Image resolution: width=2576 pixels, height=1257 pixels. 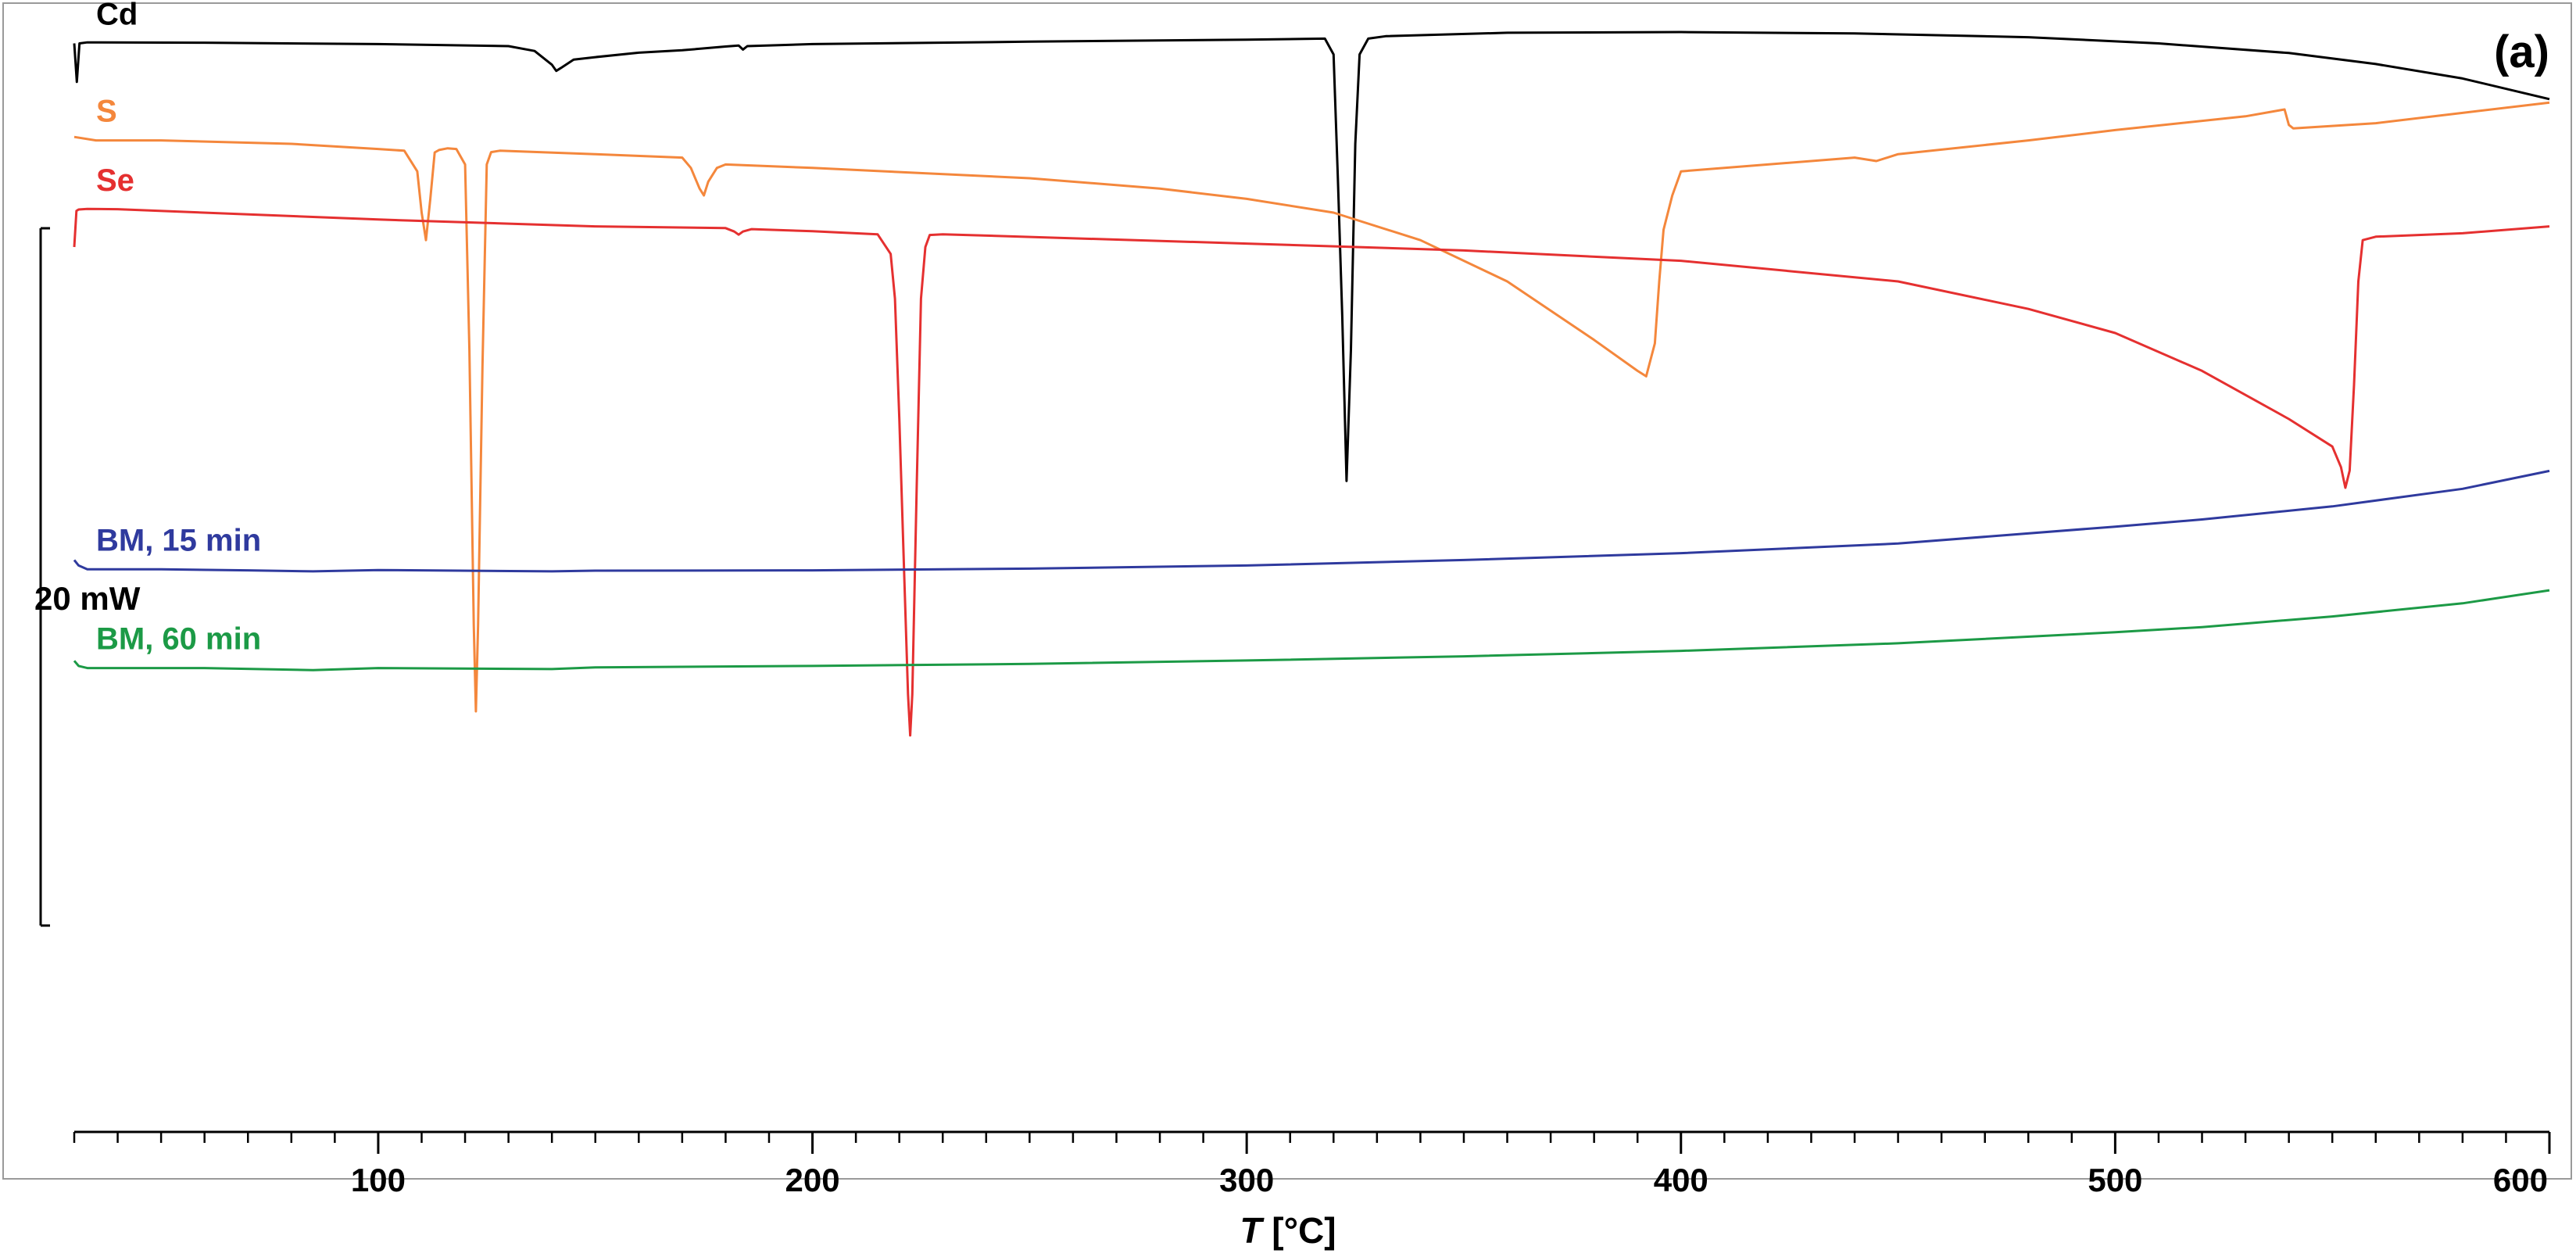 I want to click on x-axis-label-unit: [°C], so click(x=1299, y=1230).